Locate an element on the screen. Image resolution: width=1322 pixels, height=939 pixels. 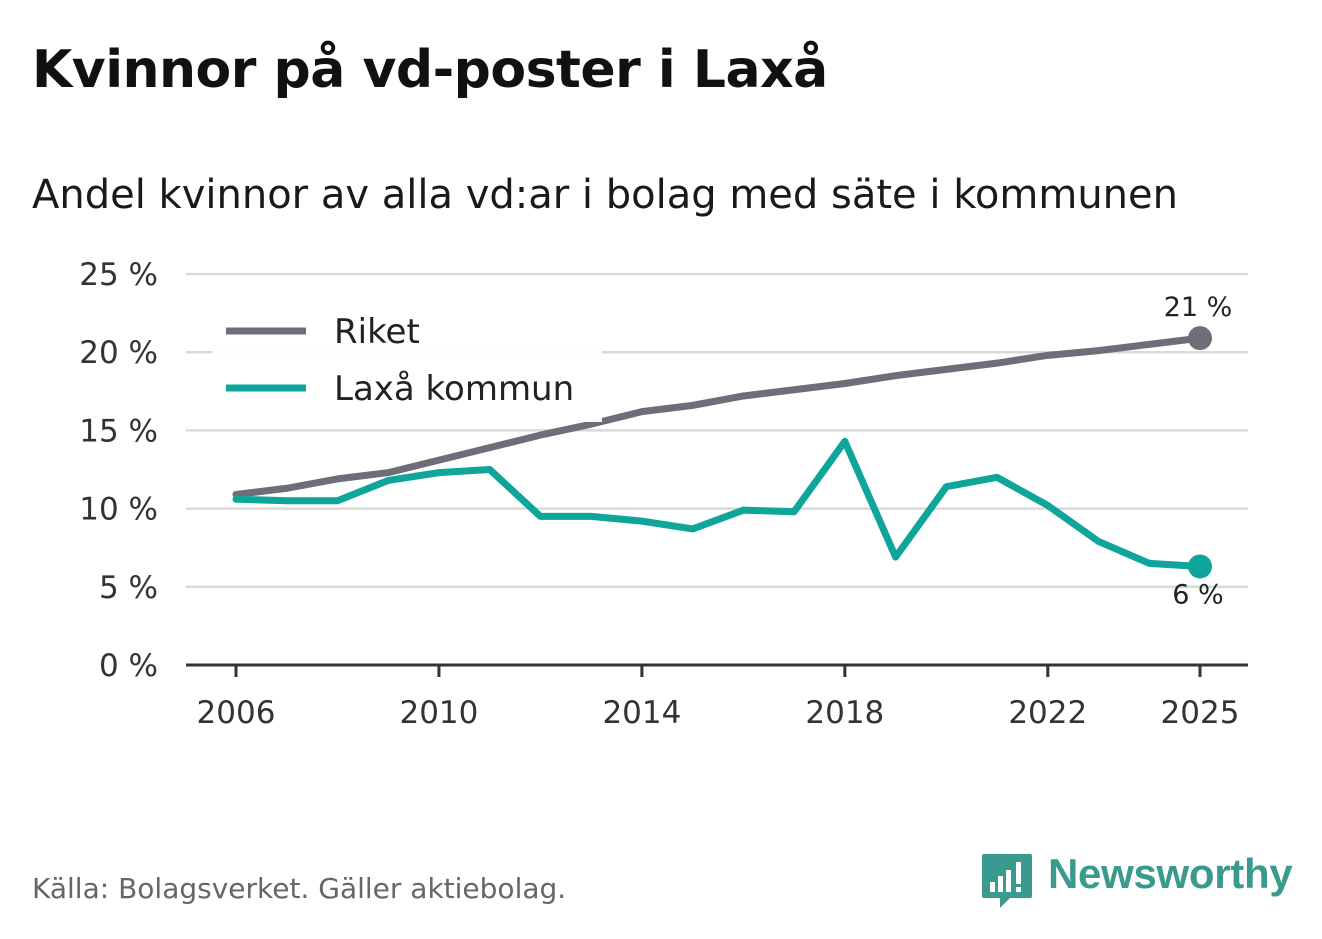
y-tick-label: 20 % is located at coordinates (118, 353).